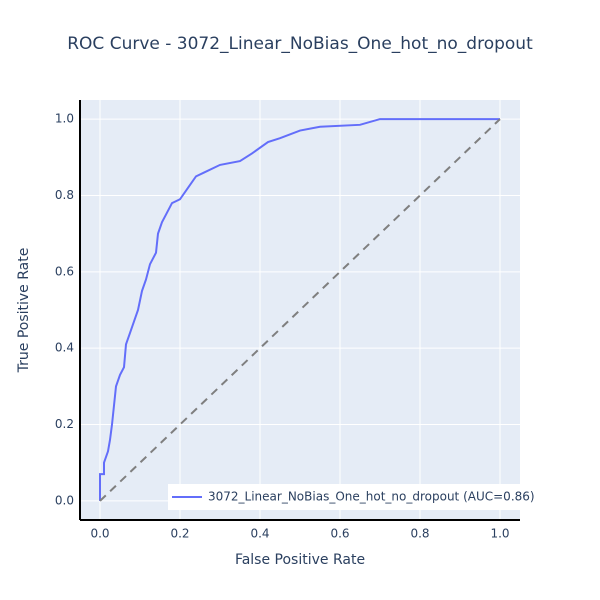 This screenshot has width=600, height=600. Describe the element at coordinates (339, 534) in the screenshot. I see `x-tick-label: 0.6` at that location.